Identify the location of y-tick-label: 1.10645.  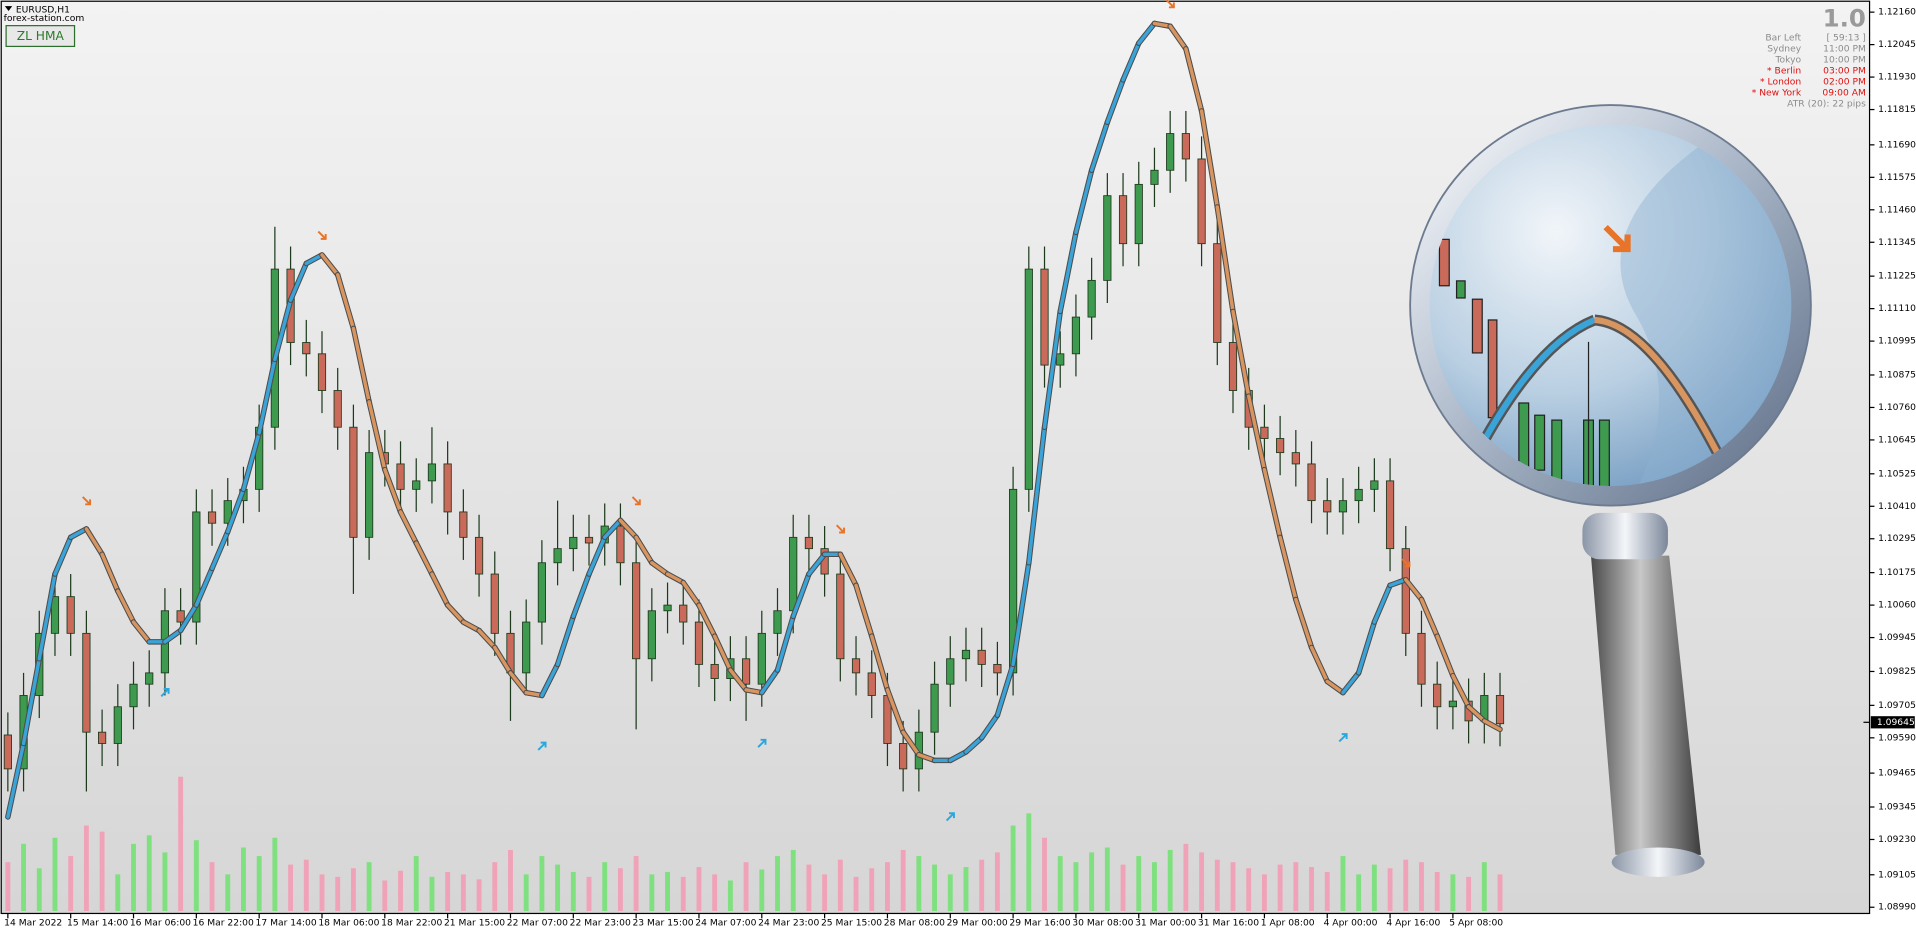
(1897, 439).